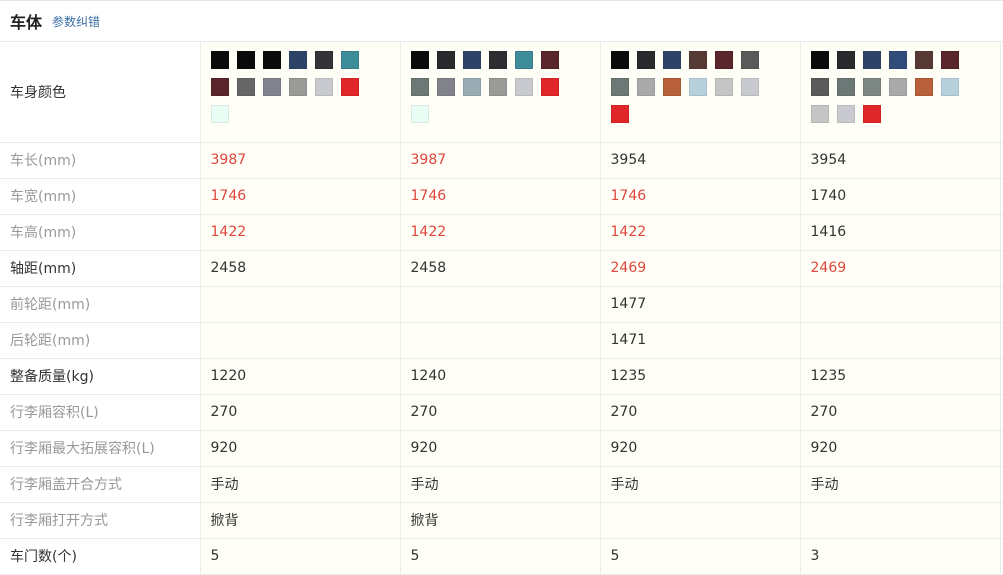  I want to click on row-label: 行李厢容积(L), so click(100, 412).